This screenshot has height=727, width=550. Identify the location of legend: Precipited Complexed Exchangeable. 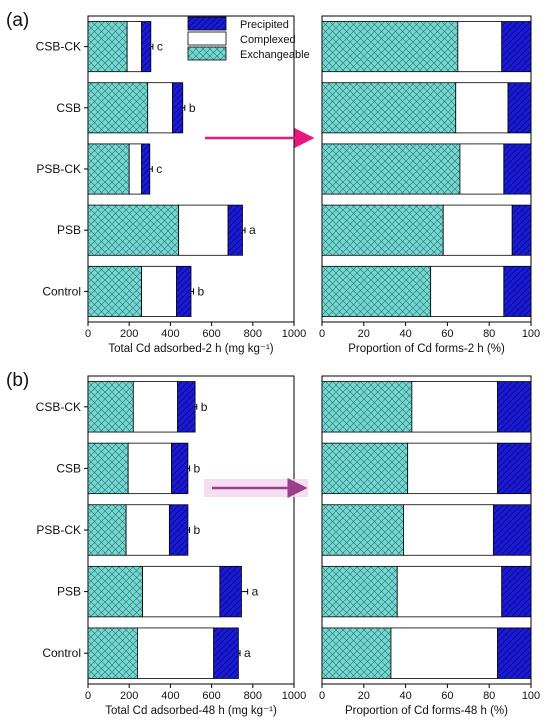
(248, 38).